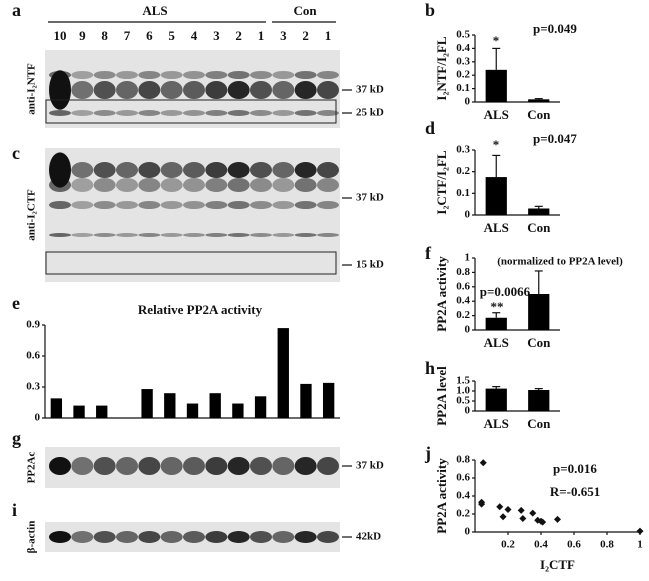 The image size is (649, 581). I want to click on lane-label: 9, so click(82, 35).